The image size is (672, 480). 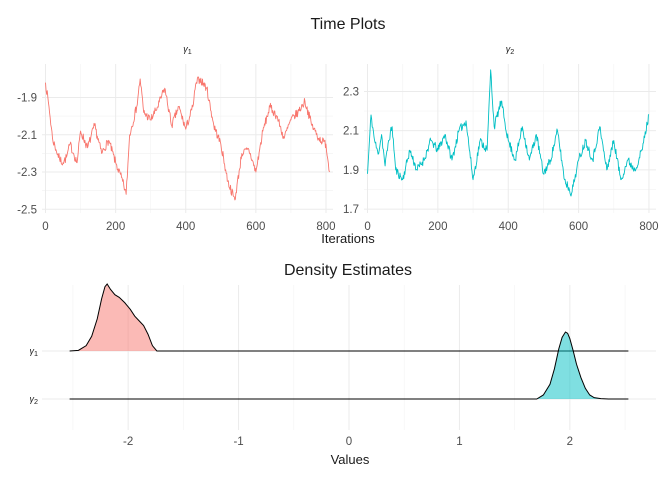 What do you see at coordinates (113, 317) in the screenshot?
I see `density-fill-gamma1` at bounding box center [113, 317].